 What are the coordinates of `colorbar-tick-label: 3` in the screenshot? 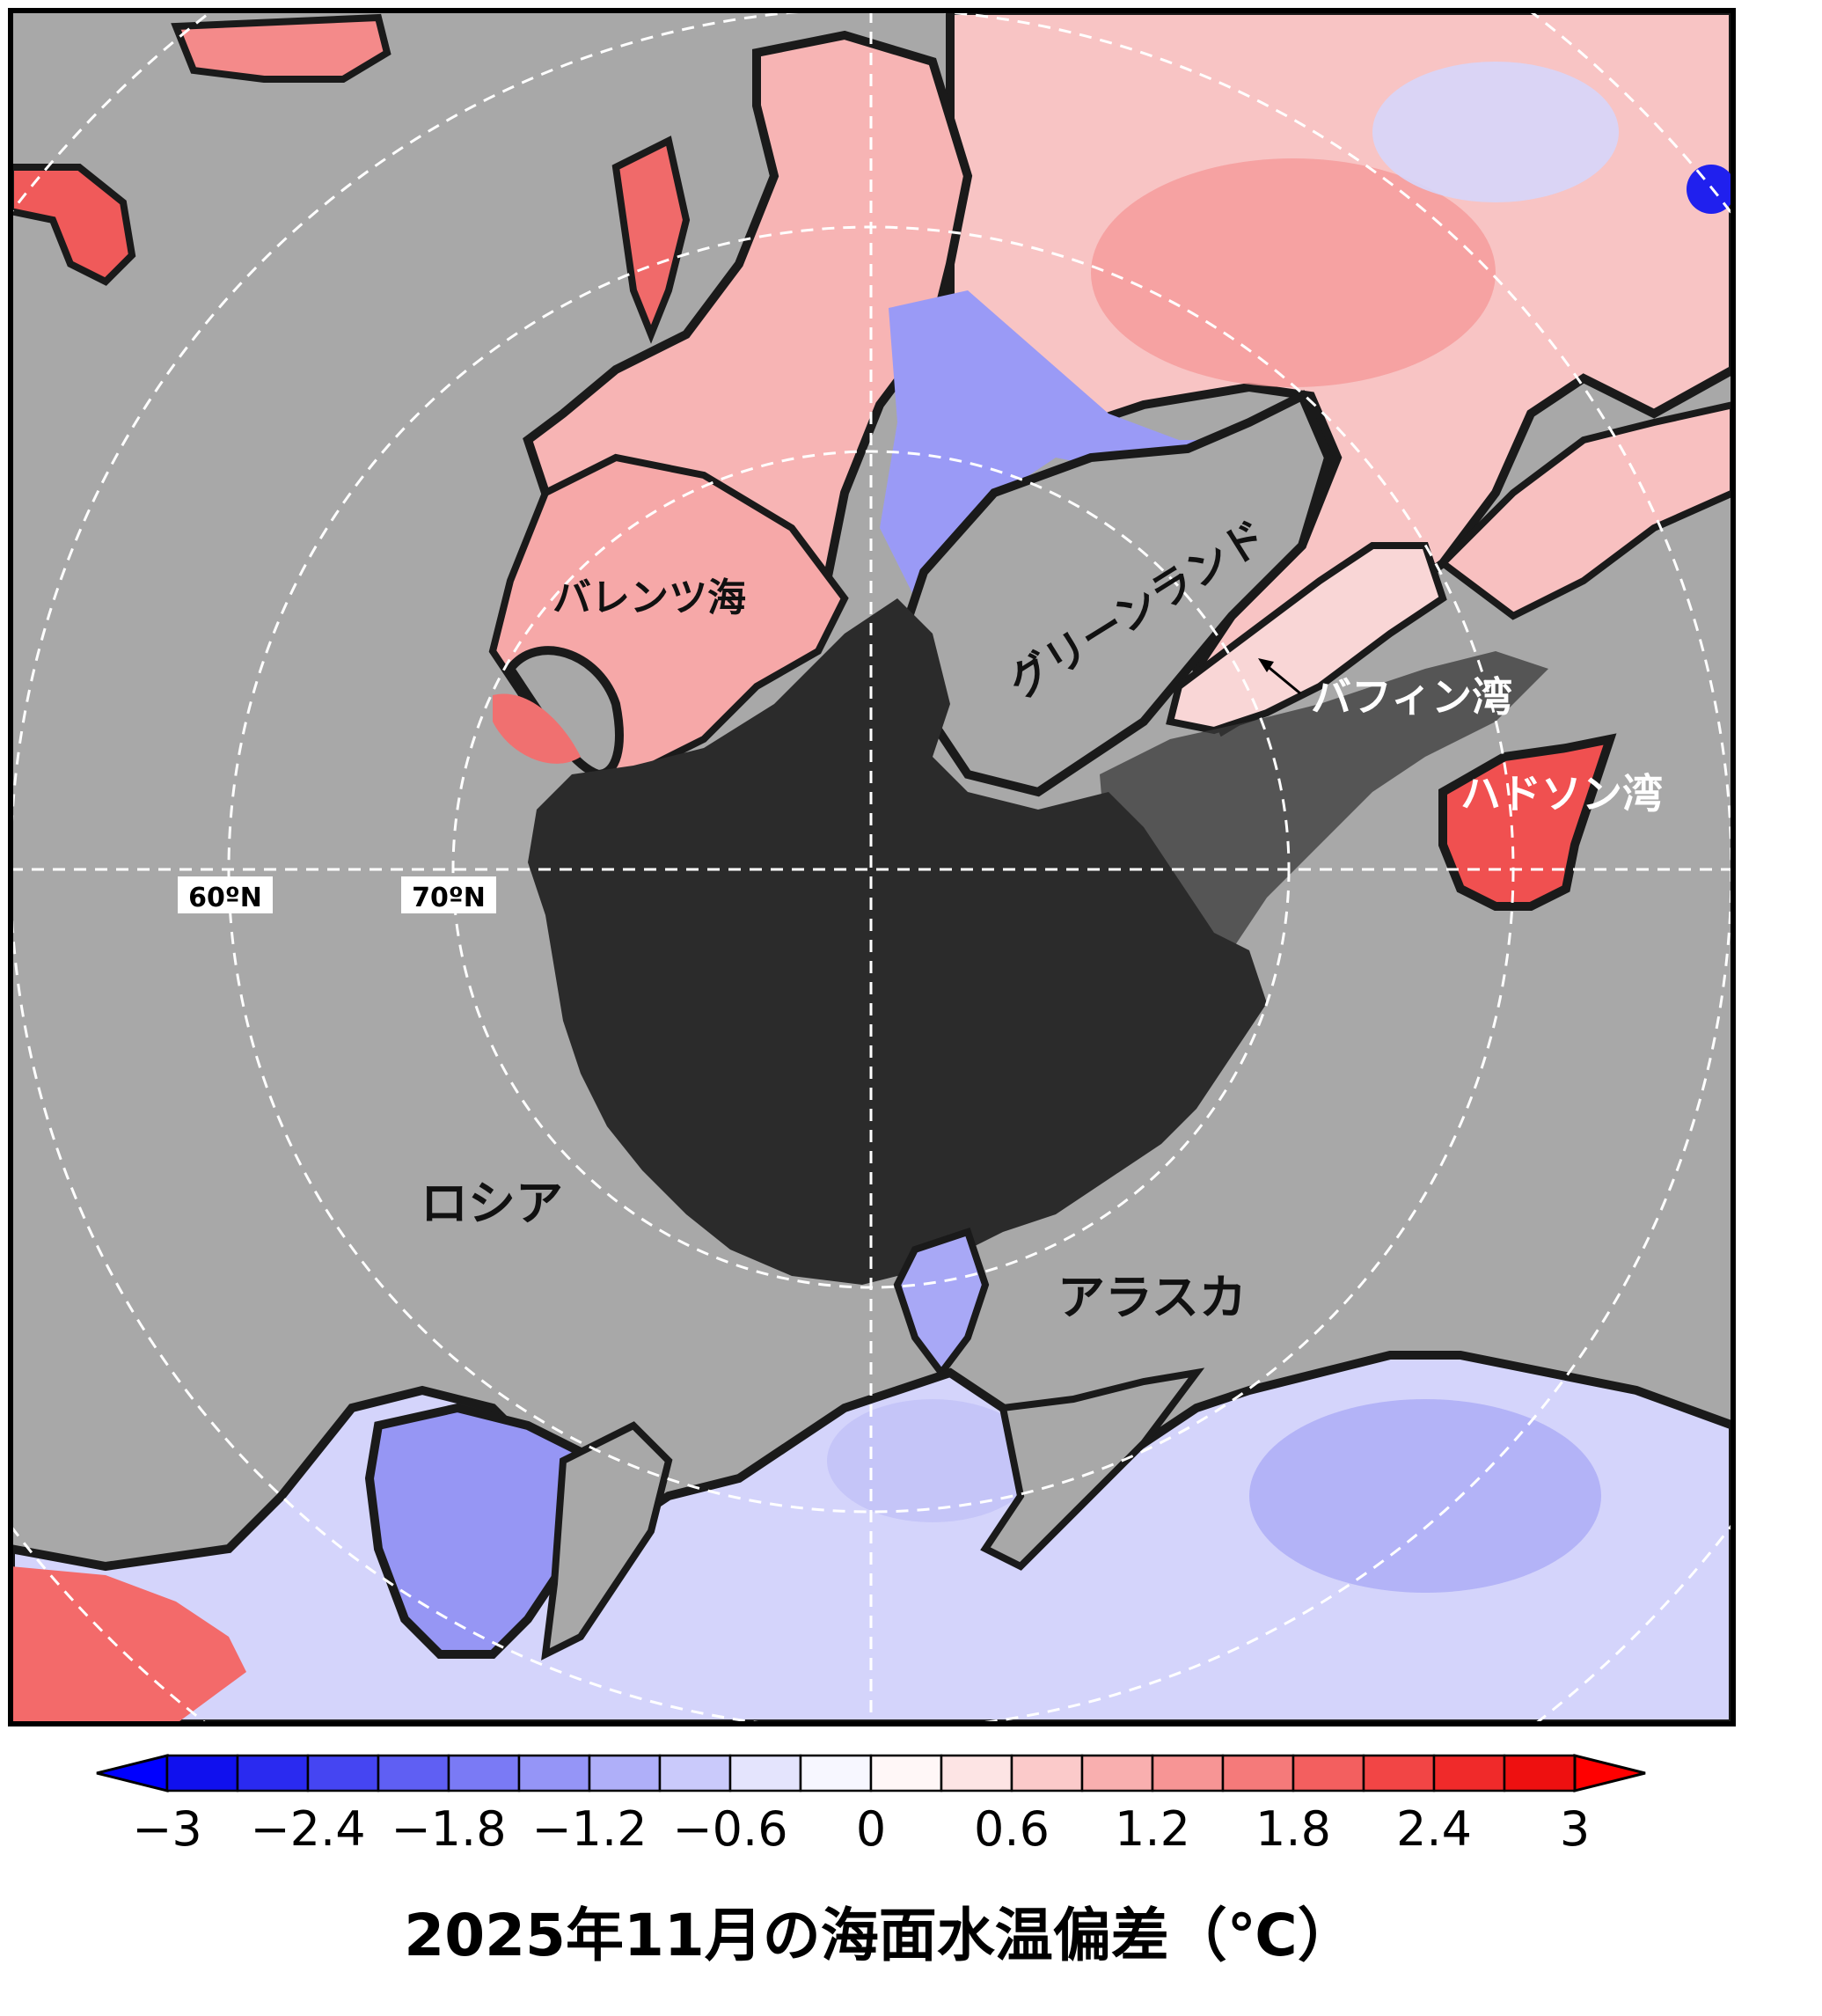 It's located at (1575, 1829).